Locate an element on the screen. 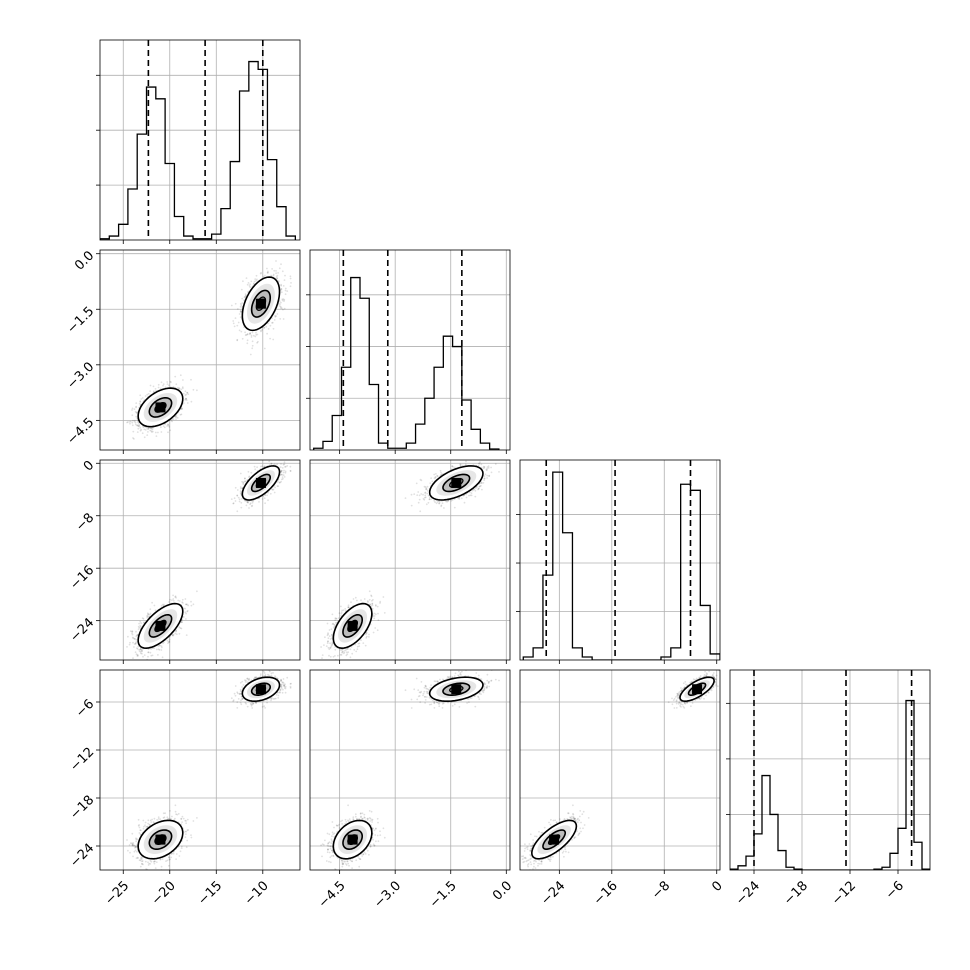 This screenshot has width=970, height=970. contour-line is located at coordinates (160, 407).